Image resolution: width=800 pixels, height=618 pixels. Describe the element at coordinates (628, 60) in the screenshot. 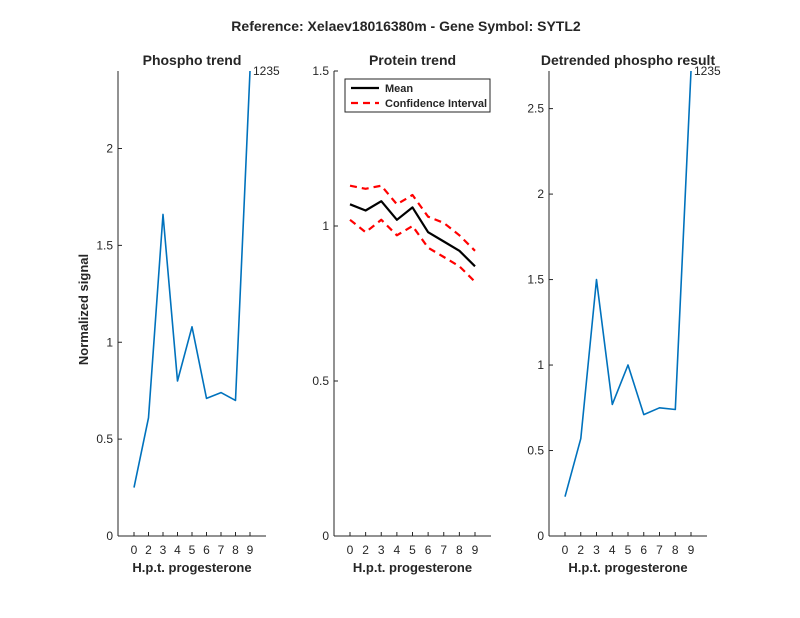

I see `panel-title: Detrended phospho result` at that location.